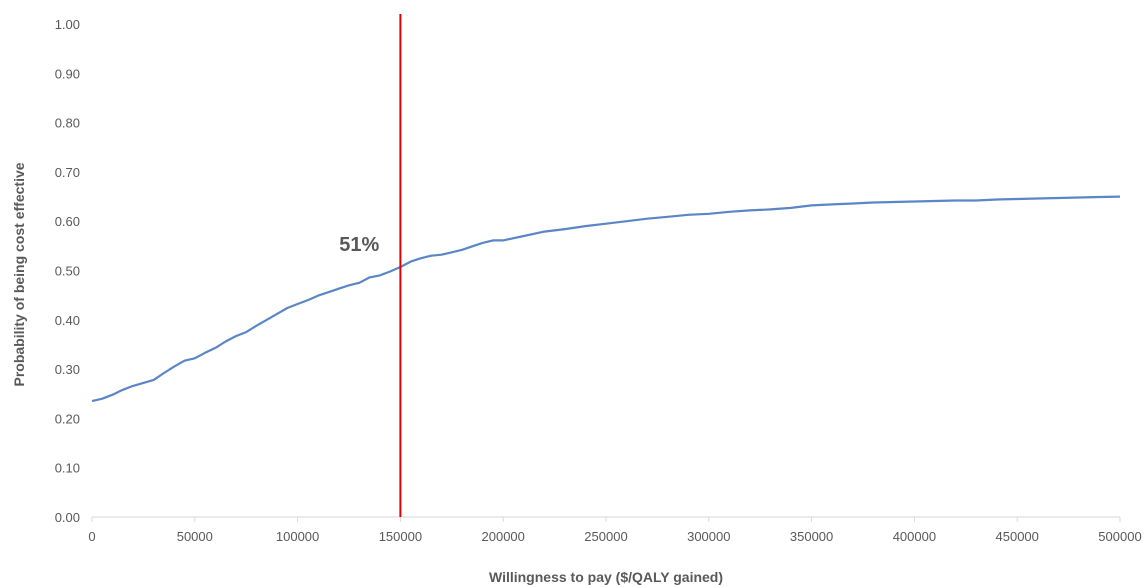 The height and width of the screenshot is (587, 1148). I want to click on x-tick-label: 150000, so click(400, 536).